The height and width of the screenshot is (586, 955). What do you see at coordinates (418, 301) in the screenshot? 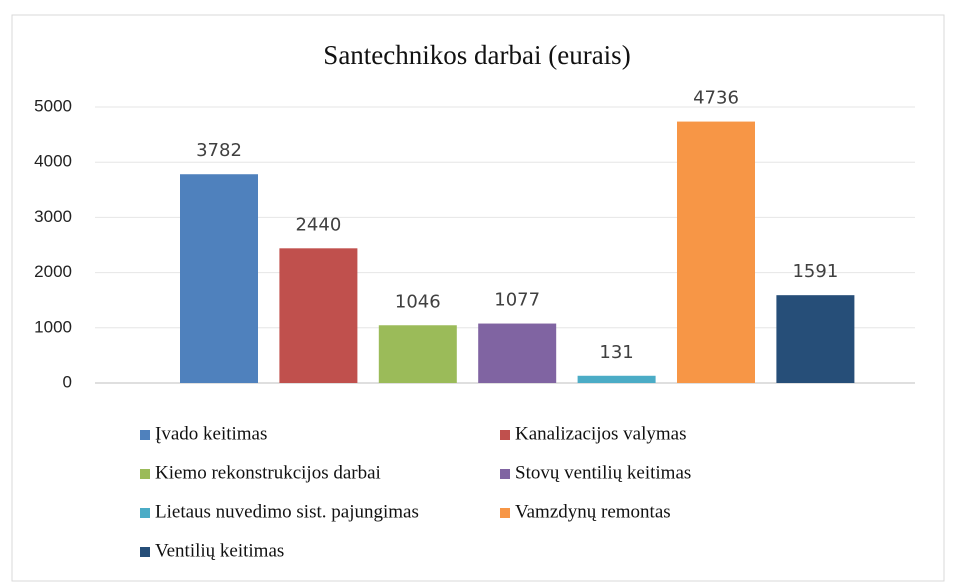
I see `data-label: 1046` at bounding box center [418, 301].